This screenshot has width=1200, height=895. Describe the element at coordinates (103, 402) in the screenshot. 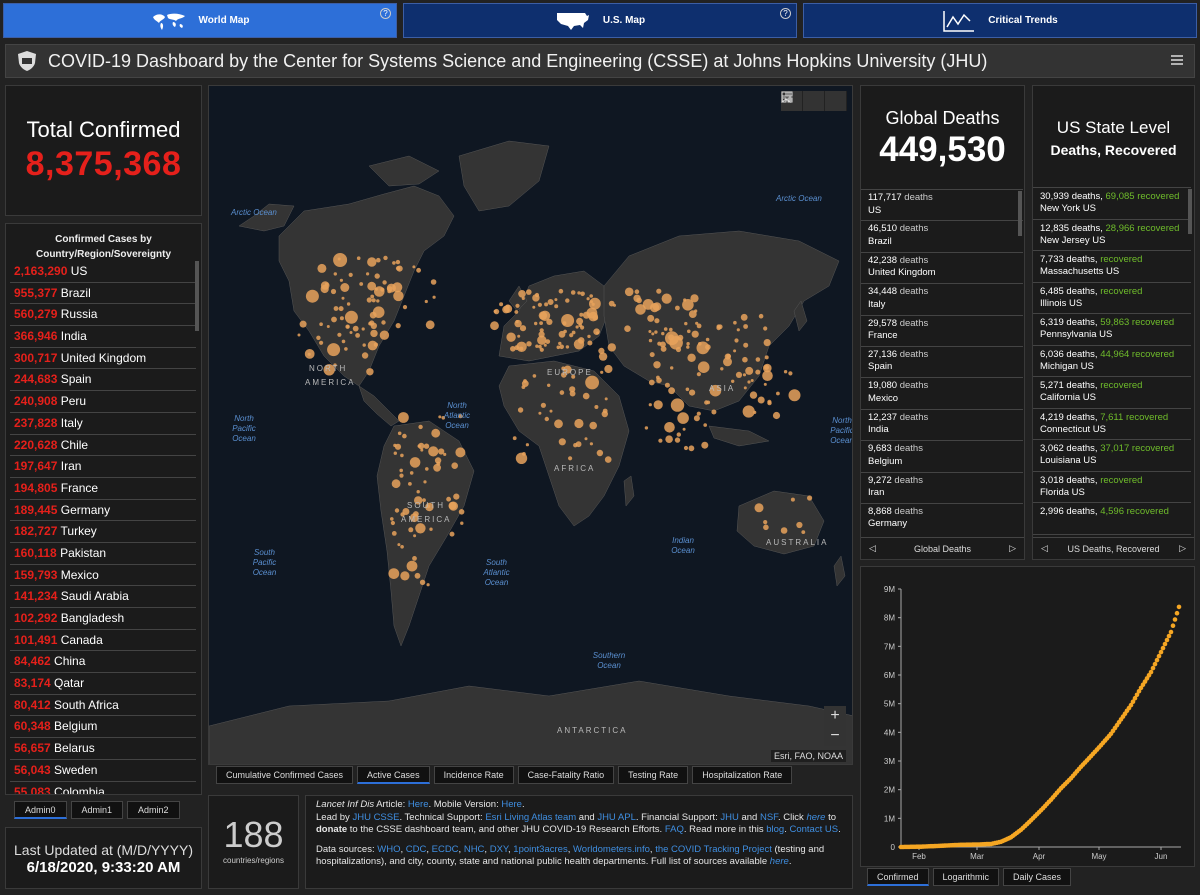

I see `country-row: 240,908 Peru` at that location.